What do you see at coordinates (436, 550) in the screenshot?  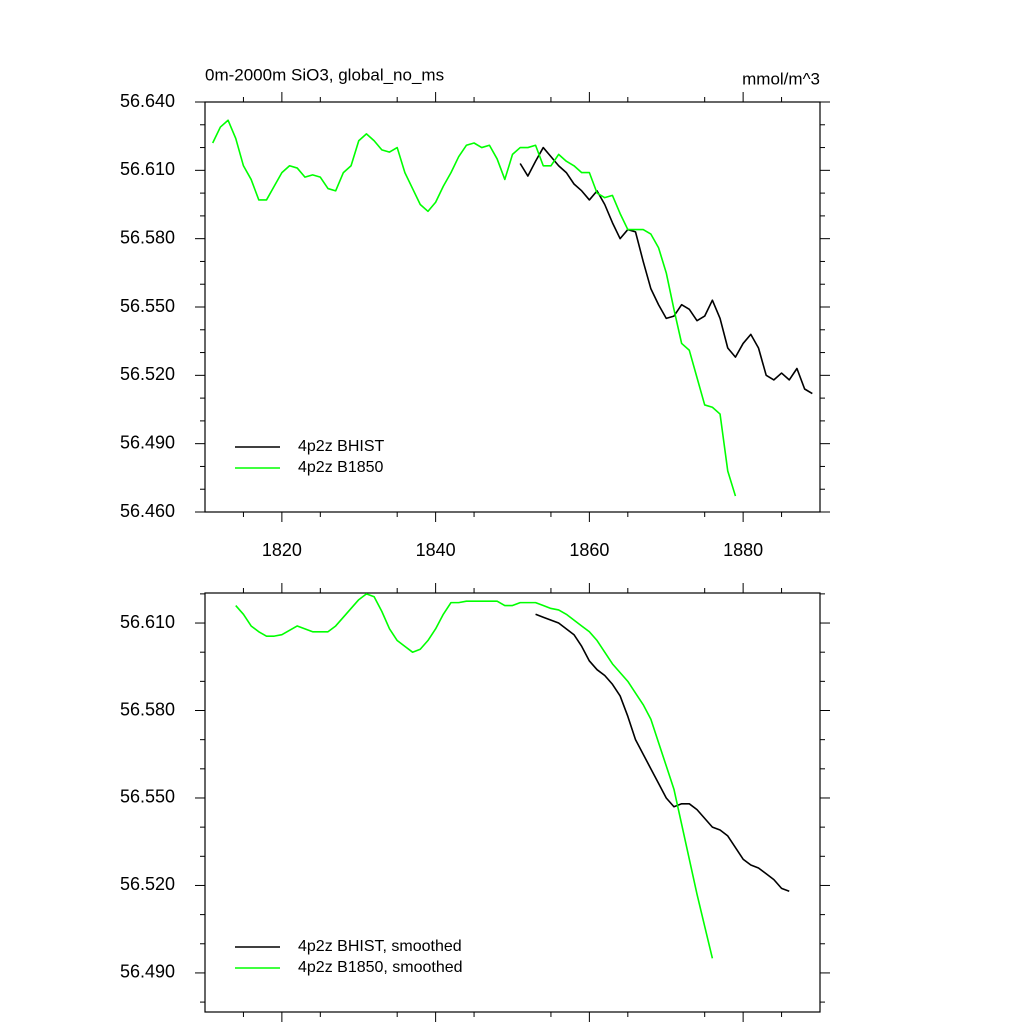 I see `x-tick-label: 1840` at bounding box center [436, 550].